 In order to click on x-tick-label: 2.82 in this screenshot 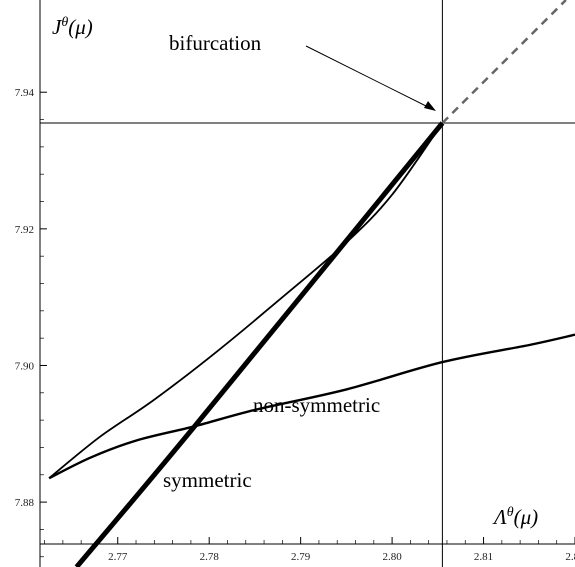, I will do `click(570, 557)`.